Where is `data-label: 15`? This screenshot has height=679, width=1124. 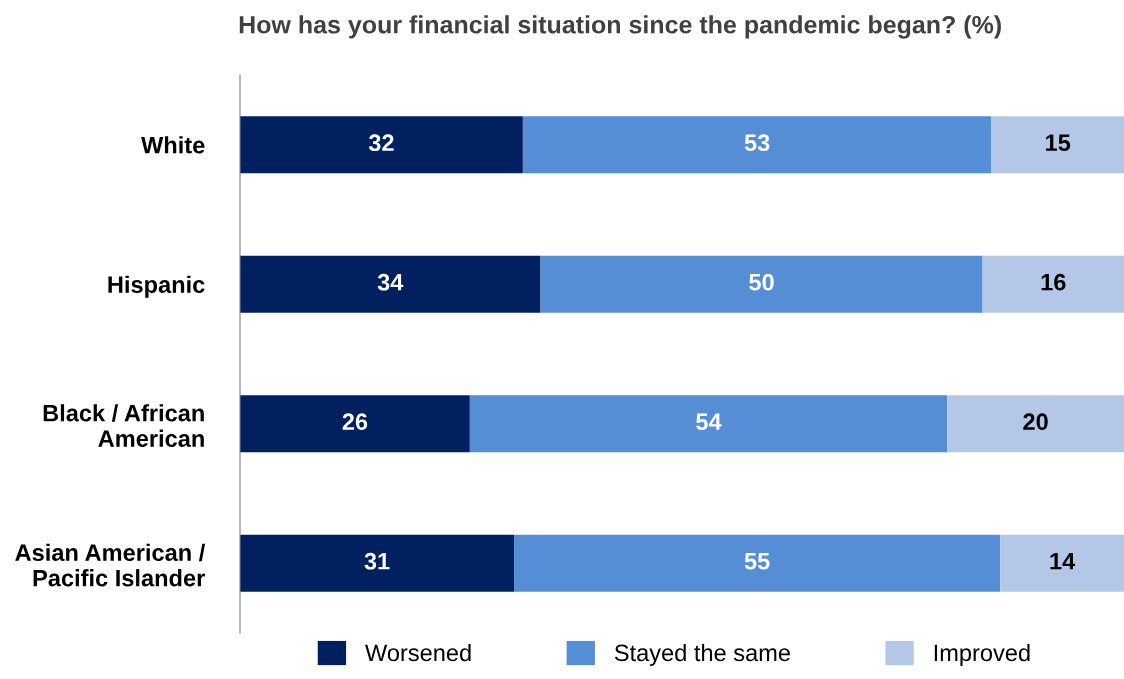 data-label: 15 is located at coordinates (1058, 143).